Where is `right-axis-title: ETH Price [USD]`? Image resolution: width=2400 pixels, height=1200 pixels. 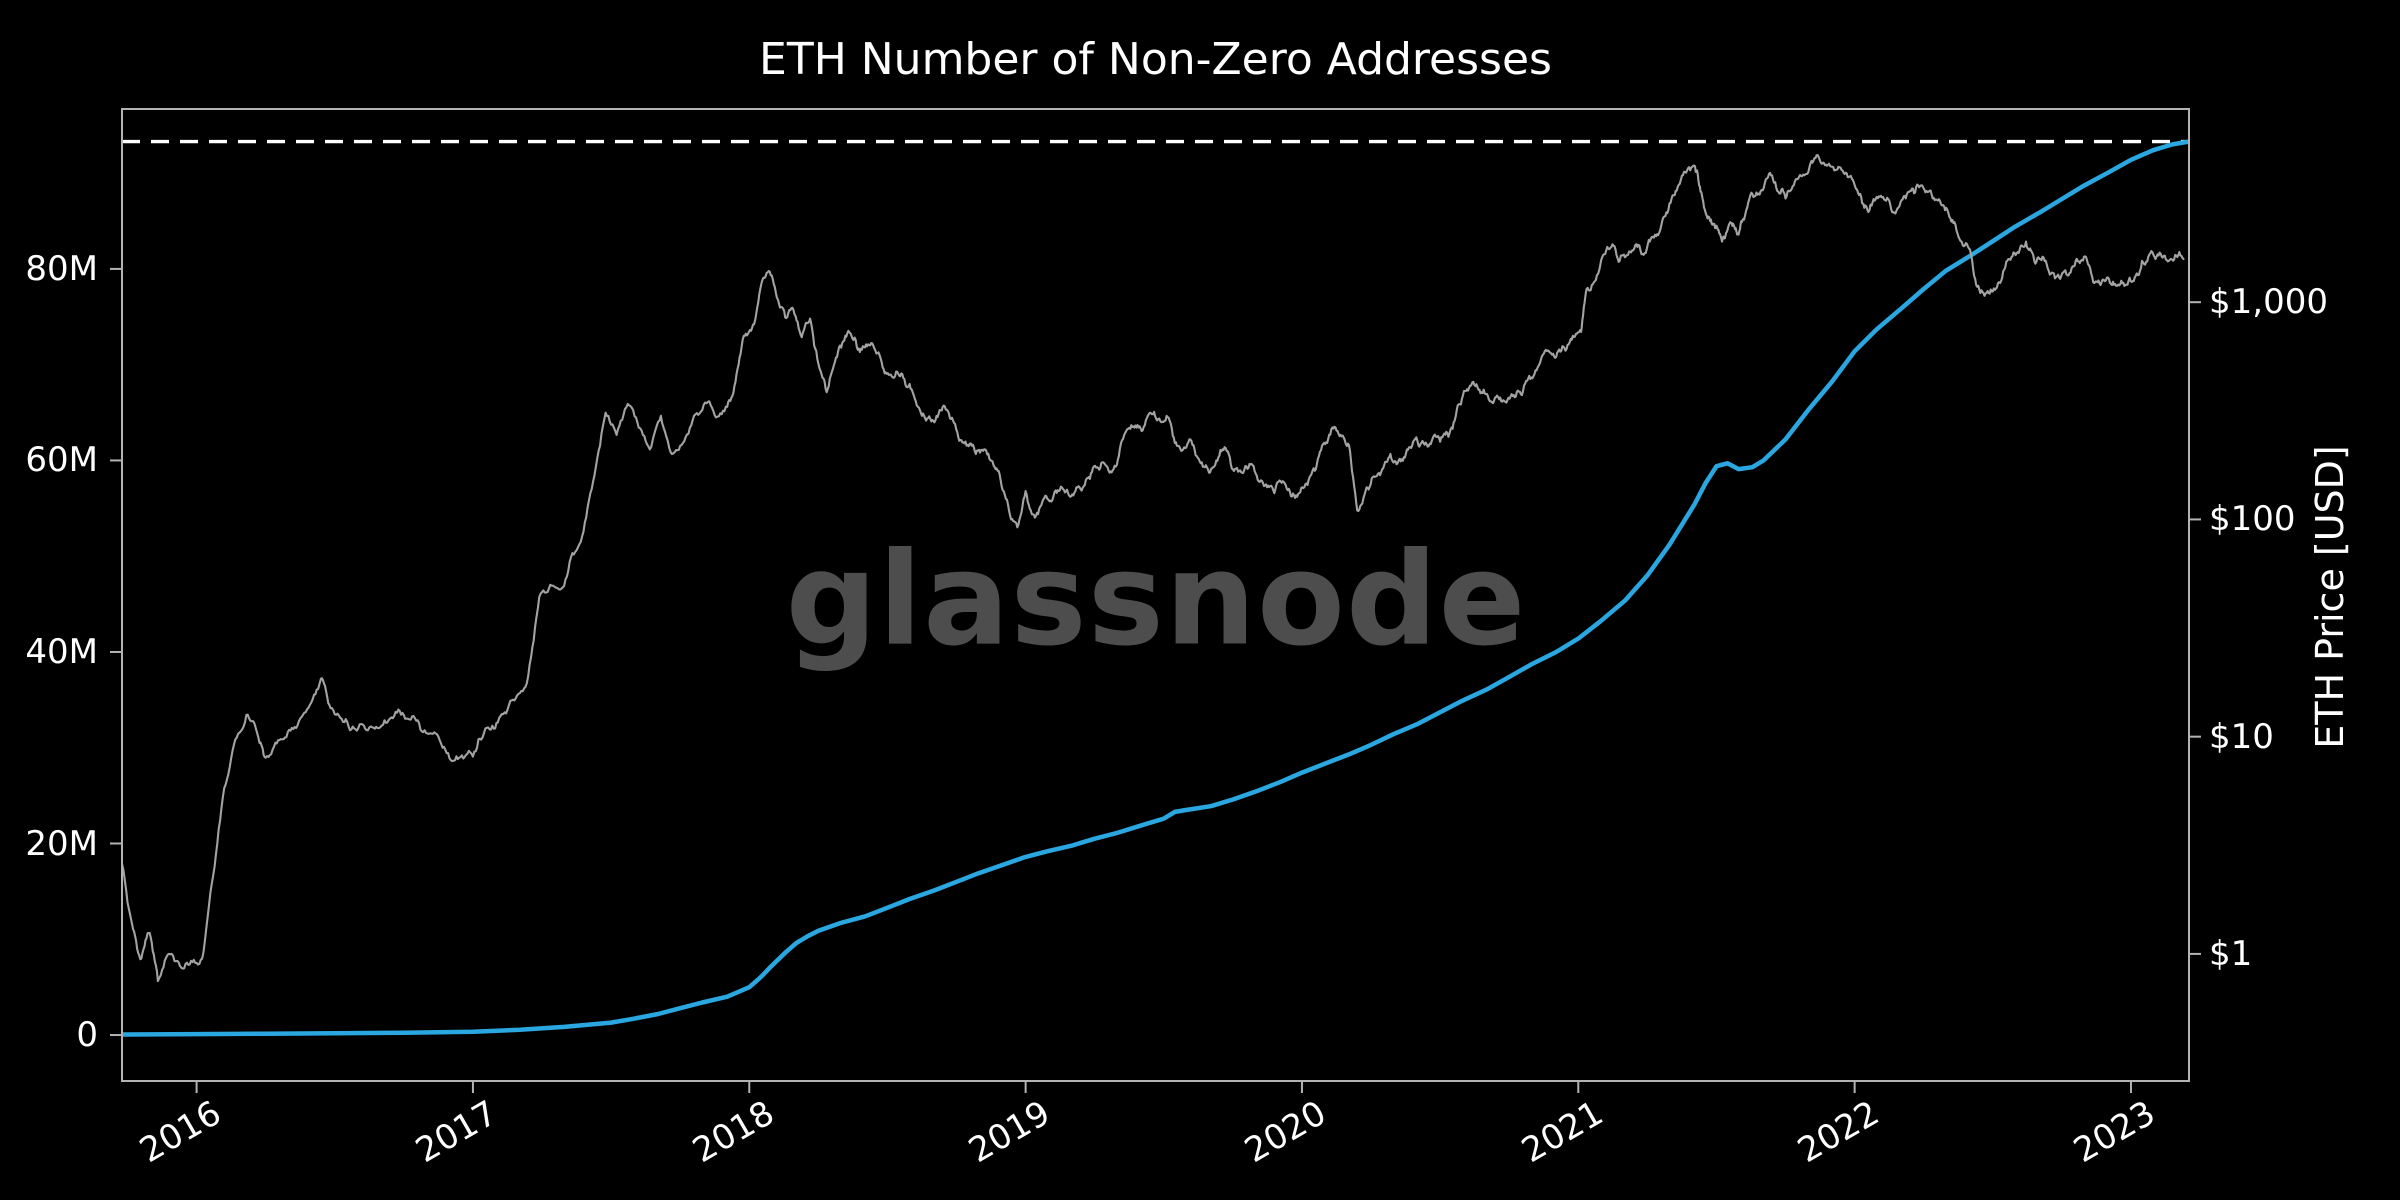
right-axis-title: ETH Price [USD] is located at coordinates (2330, 597).